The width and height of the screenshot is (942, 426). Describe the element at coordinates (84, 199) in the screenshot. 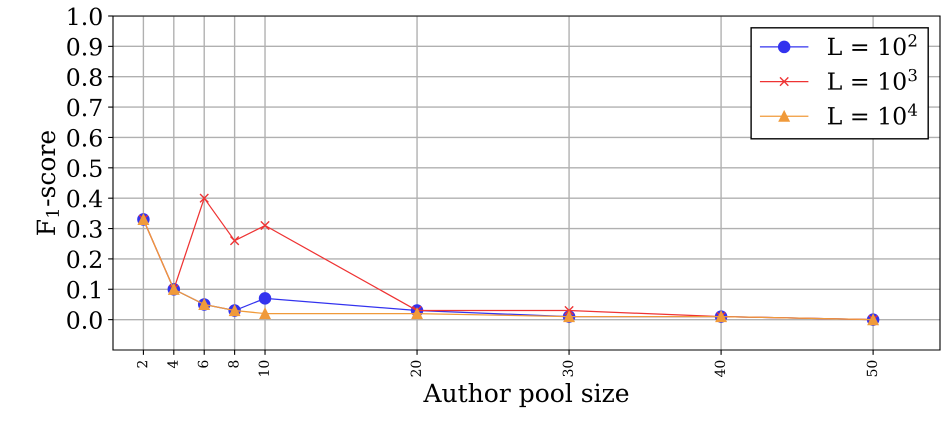

I see `y-tick-label: 0.4` at that location.